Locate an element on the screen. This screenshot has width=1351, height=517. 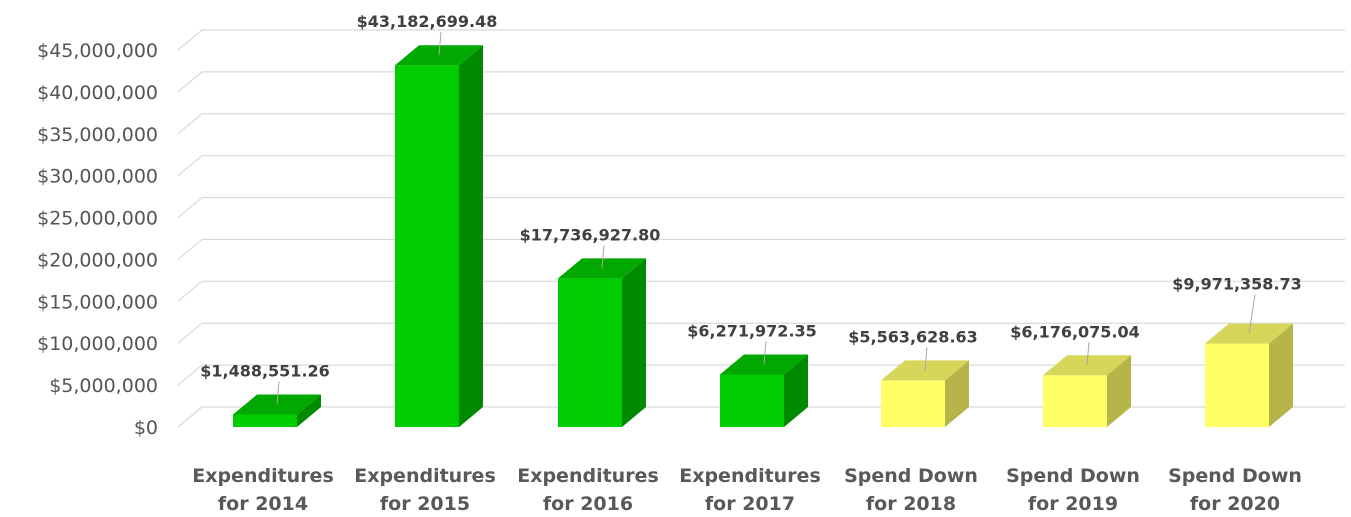
x-tick-label-line: for 2015 is located at coordinates (425, 504).